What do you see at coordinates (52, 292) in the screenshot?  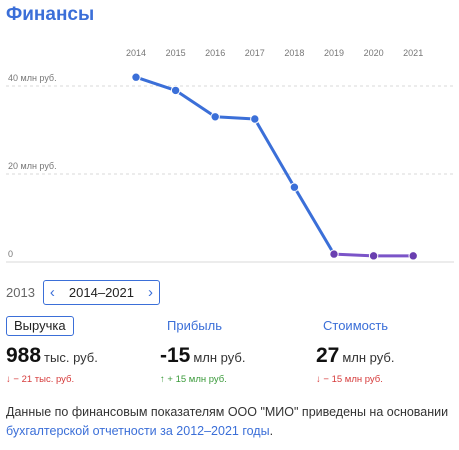 I see `chevron-left-icon: ‹` at bounding box center [52, 292].